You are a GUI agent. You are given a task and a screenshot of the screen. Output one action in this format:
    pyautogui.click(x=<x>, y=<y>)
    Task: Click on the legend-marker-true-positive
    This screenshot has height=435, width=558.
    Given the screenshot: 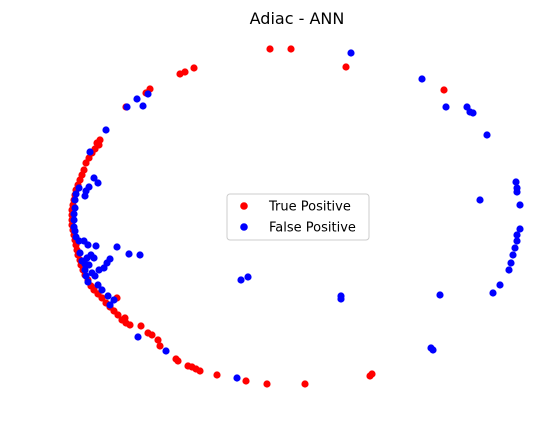 What is the action you would take?
    pyautogui.click(x=244, y=206)
    